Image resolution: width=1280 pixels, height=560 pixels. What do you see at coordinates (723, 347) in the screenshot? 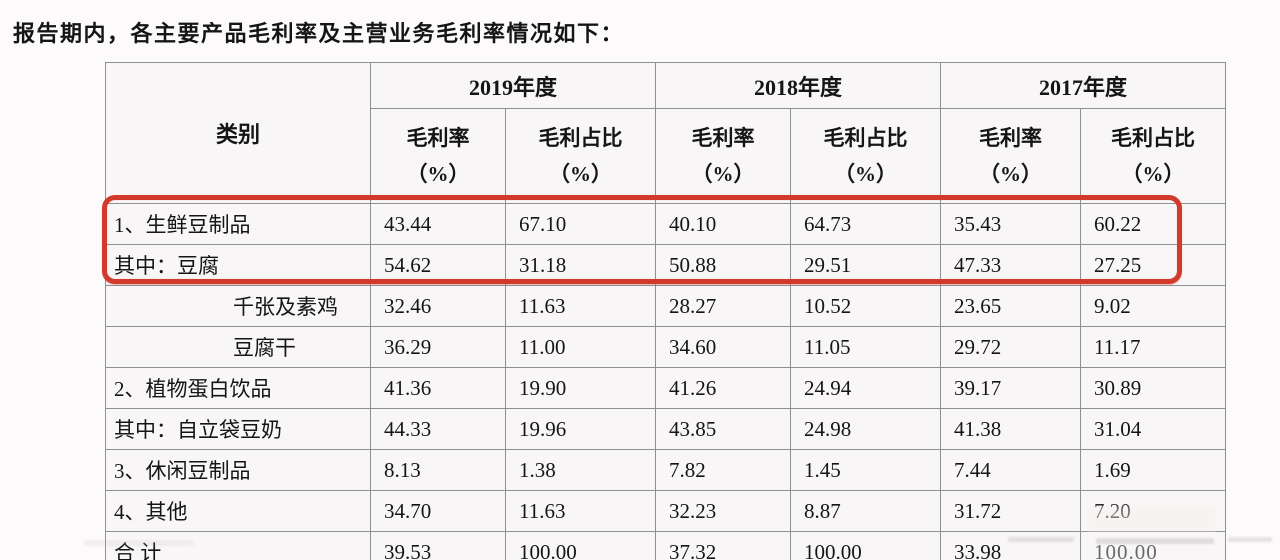
I see `value-cell: 34.60` at bounding box center [723, 347].